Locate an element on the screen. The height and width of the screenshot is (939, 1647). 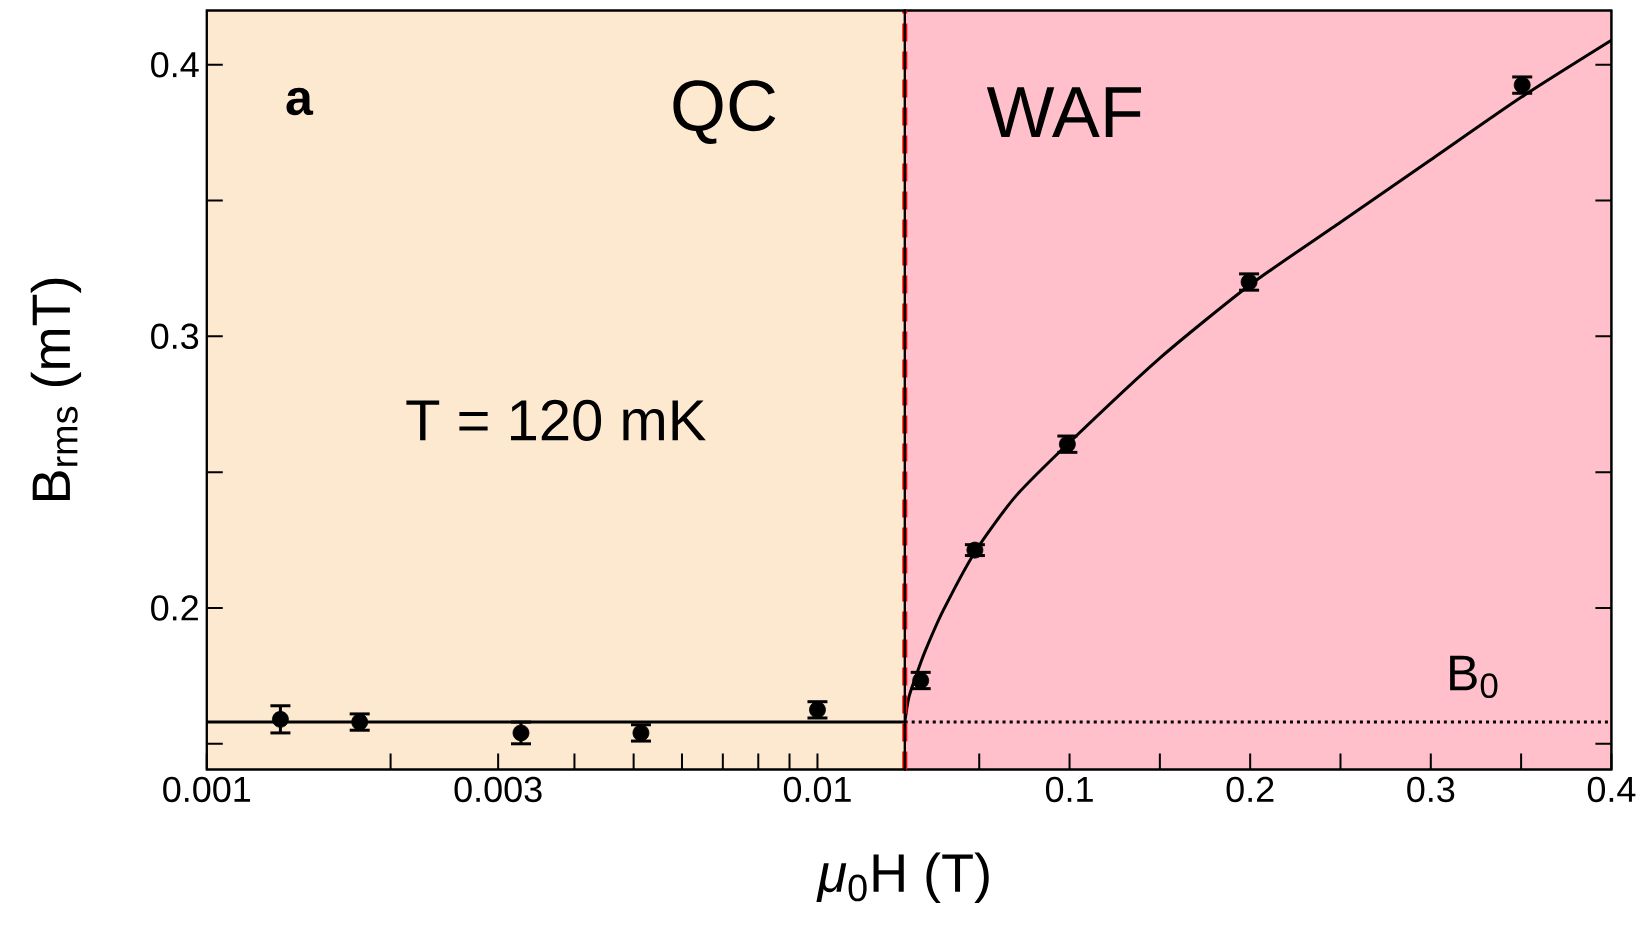
y-tick-label: 0.4 is located at coordinates (175, 64).